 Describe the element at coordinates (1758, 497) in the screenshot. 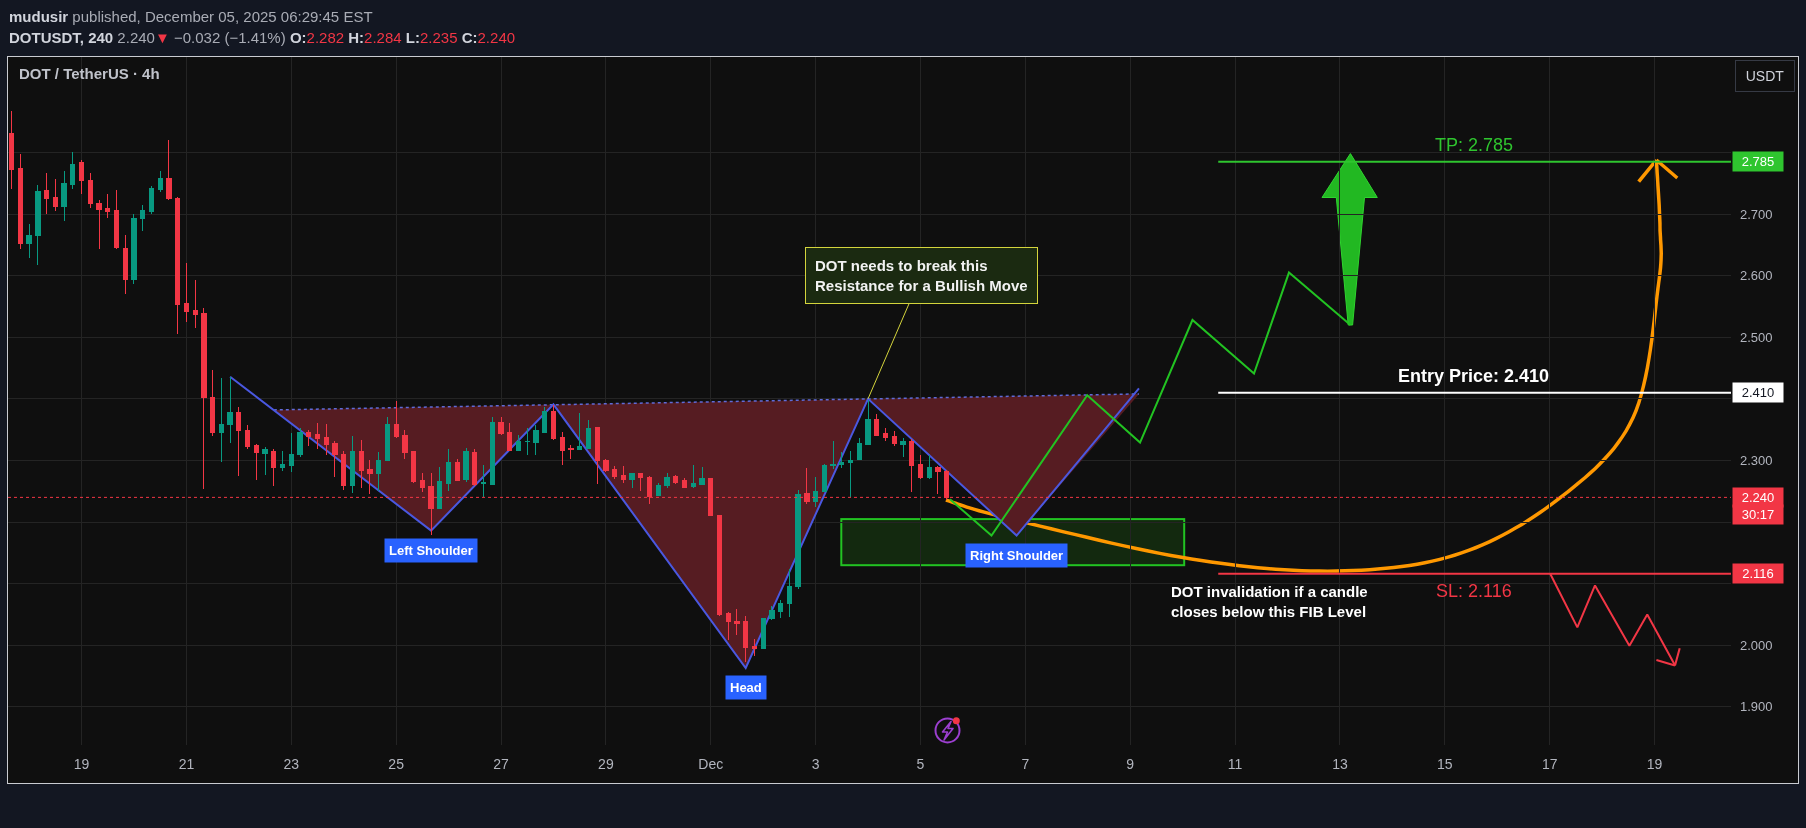

I see `text: 2.240` at that location.